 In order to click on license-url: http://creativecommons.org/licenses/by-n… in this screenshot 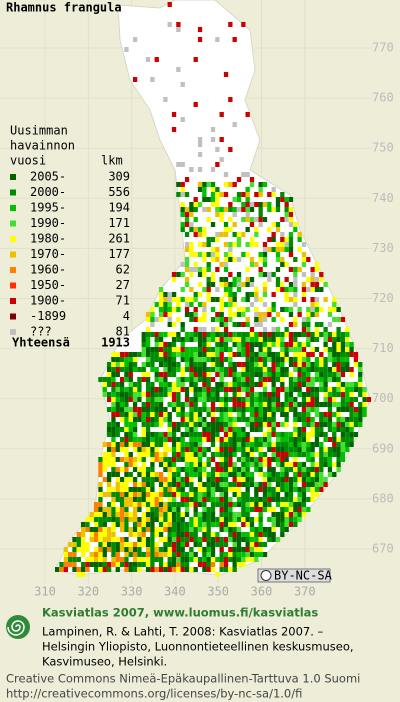, I will do `click(154, 694)`.